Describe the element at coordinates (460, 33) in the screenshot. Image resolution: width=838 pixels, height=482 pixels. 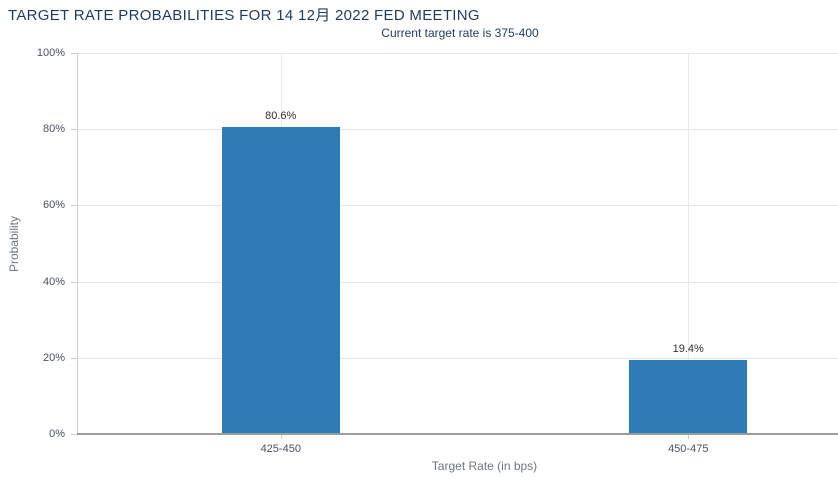
I see `chart-subtitle: Current target rate is 375-400` at that location.